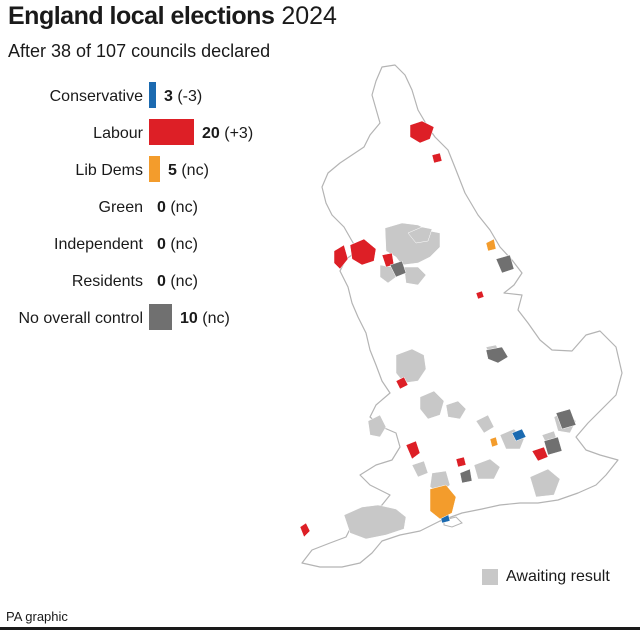 This screenshot has height=630, width=640. What do you see at coordinates (566, 419) in the screenshot?
I see `noc-area-ipswich` at bounding box center [566, 419].